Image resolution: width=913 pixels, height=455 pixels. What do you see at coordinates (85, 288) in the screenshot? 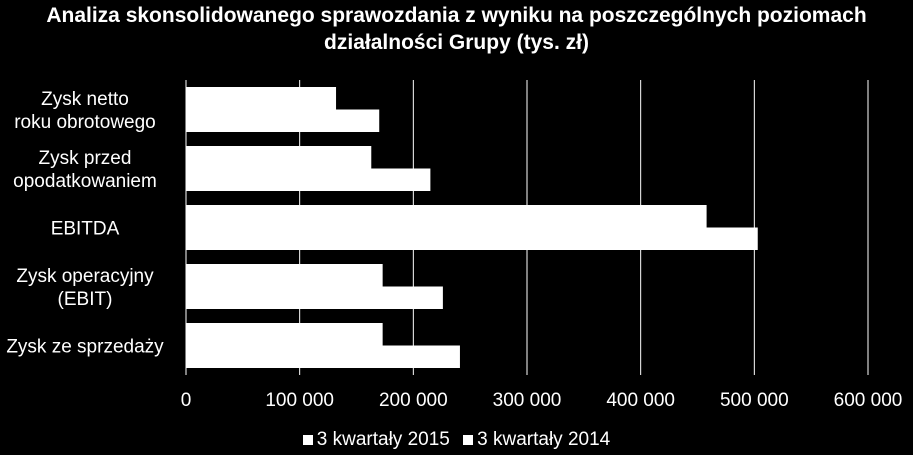
I see `category-label-3: Zysk operacyjny (EBIT)` at bounding box center [85, 288].